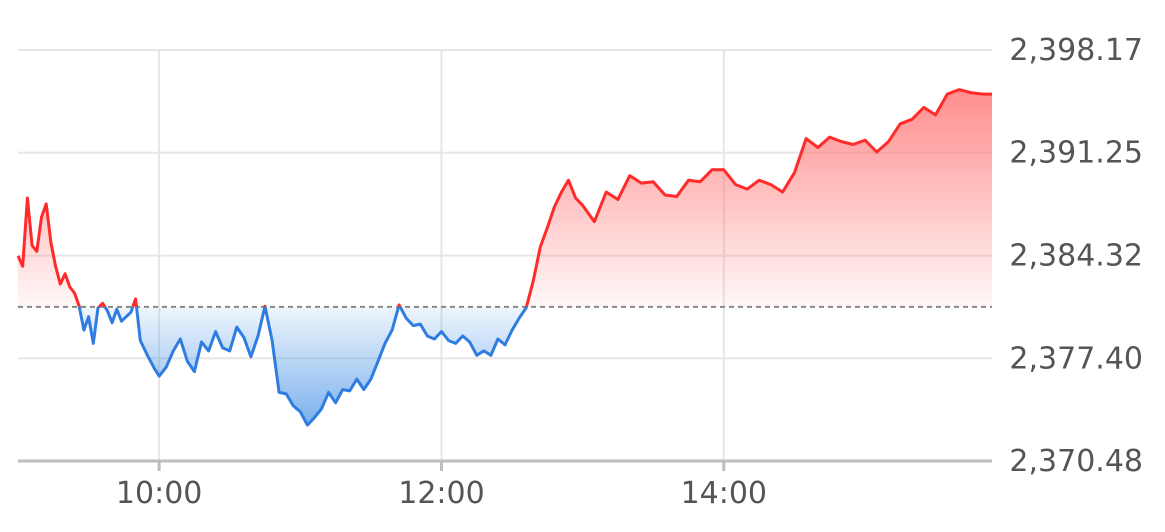 This screenshot has height=532, width=1165. I want to click on x-axis-labels: 10:00 12:00 14:00, so click(441, 493).